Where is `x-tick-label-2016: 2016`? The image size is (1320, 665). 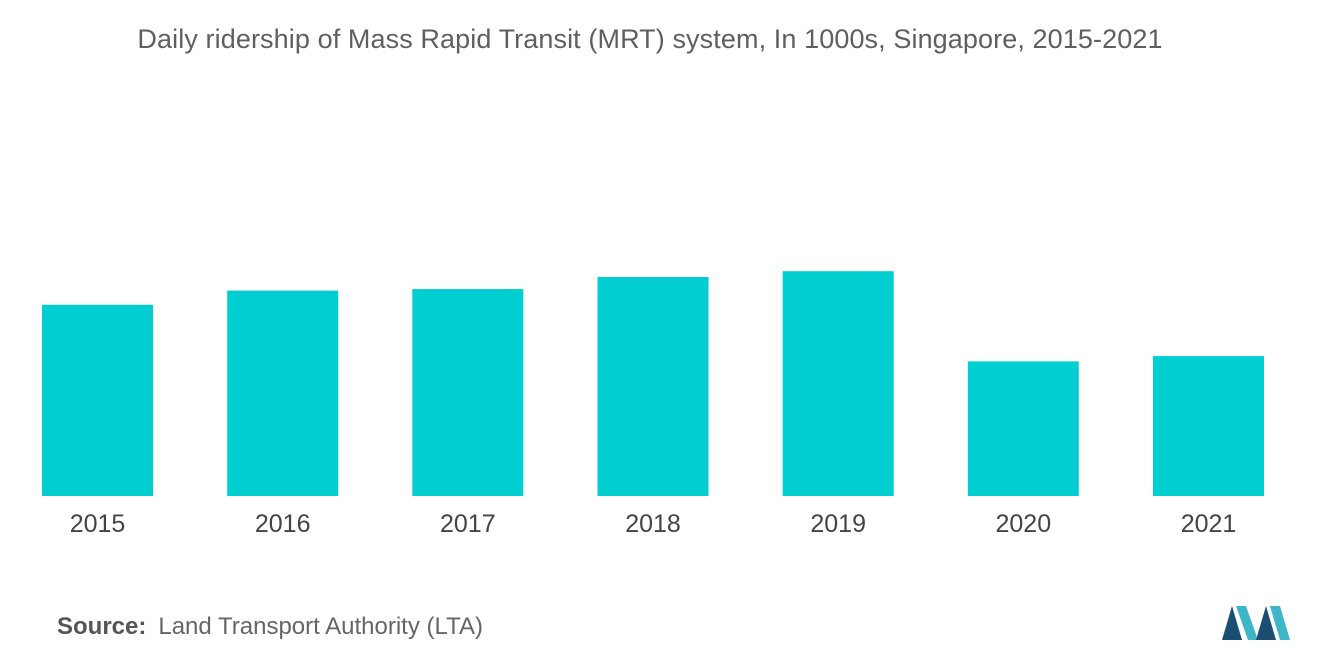 x-tick-label-2016: 2016 is located at coordinates (283, 524).